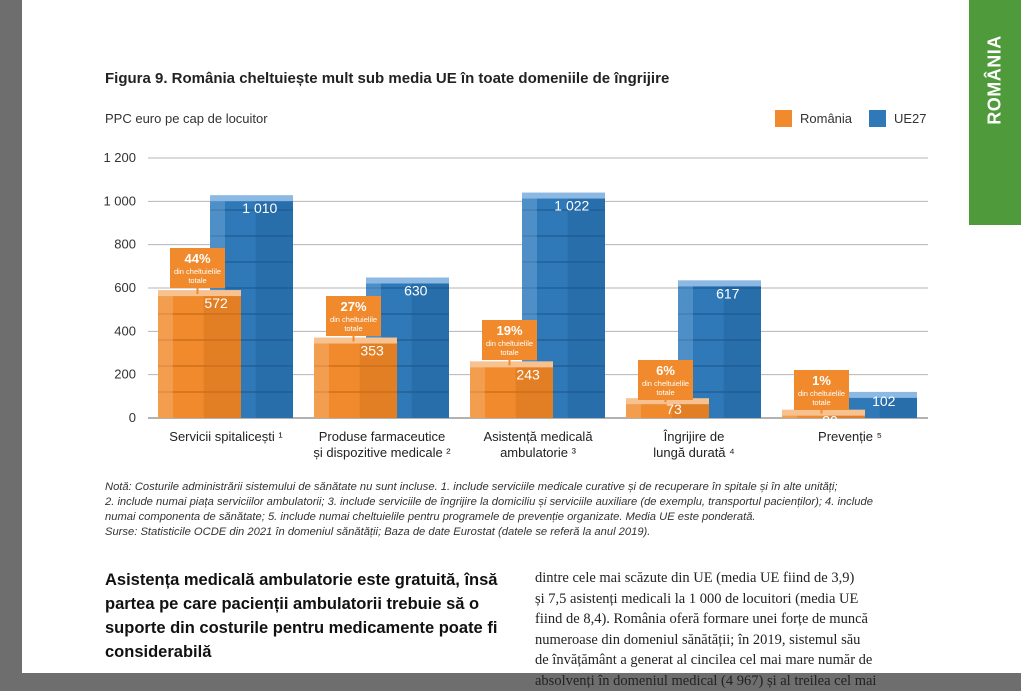  I want to click on share-badge-percent: 1%, so click(821, 380).